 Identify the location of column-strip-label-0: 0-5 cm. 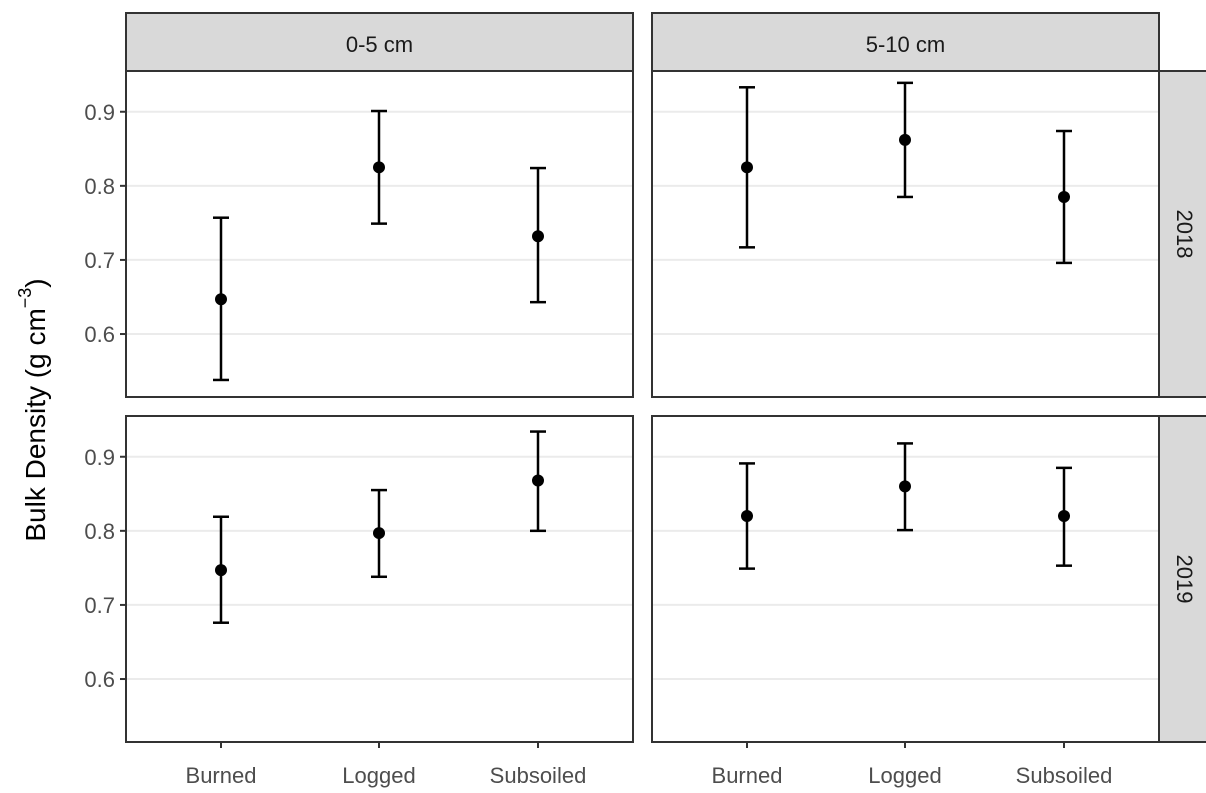
(379, 44).